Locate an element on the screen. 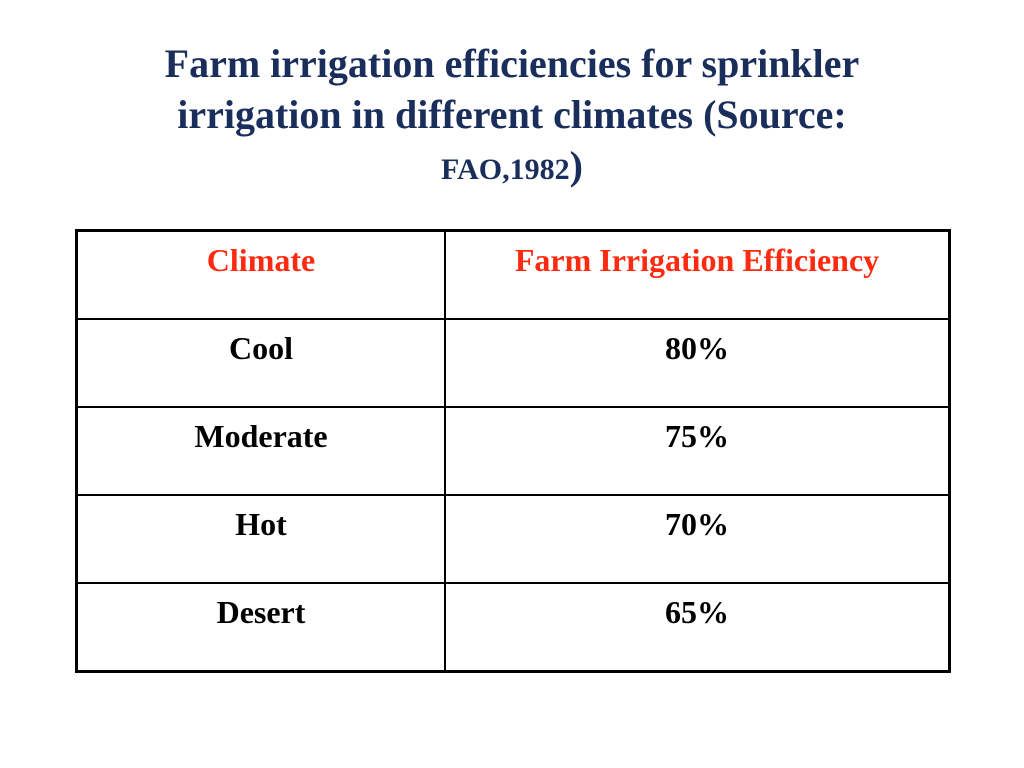 The width and height of the screenshot is (1024, 768). efficiency-cell: 70% is located at coordinates (697, 539).